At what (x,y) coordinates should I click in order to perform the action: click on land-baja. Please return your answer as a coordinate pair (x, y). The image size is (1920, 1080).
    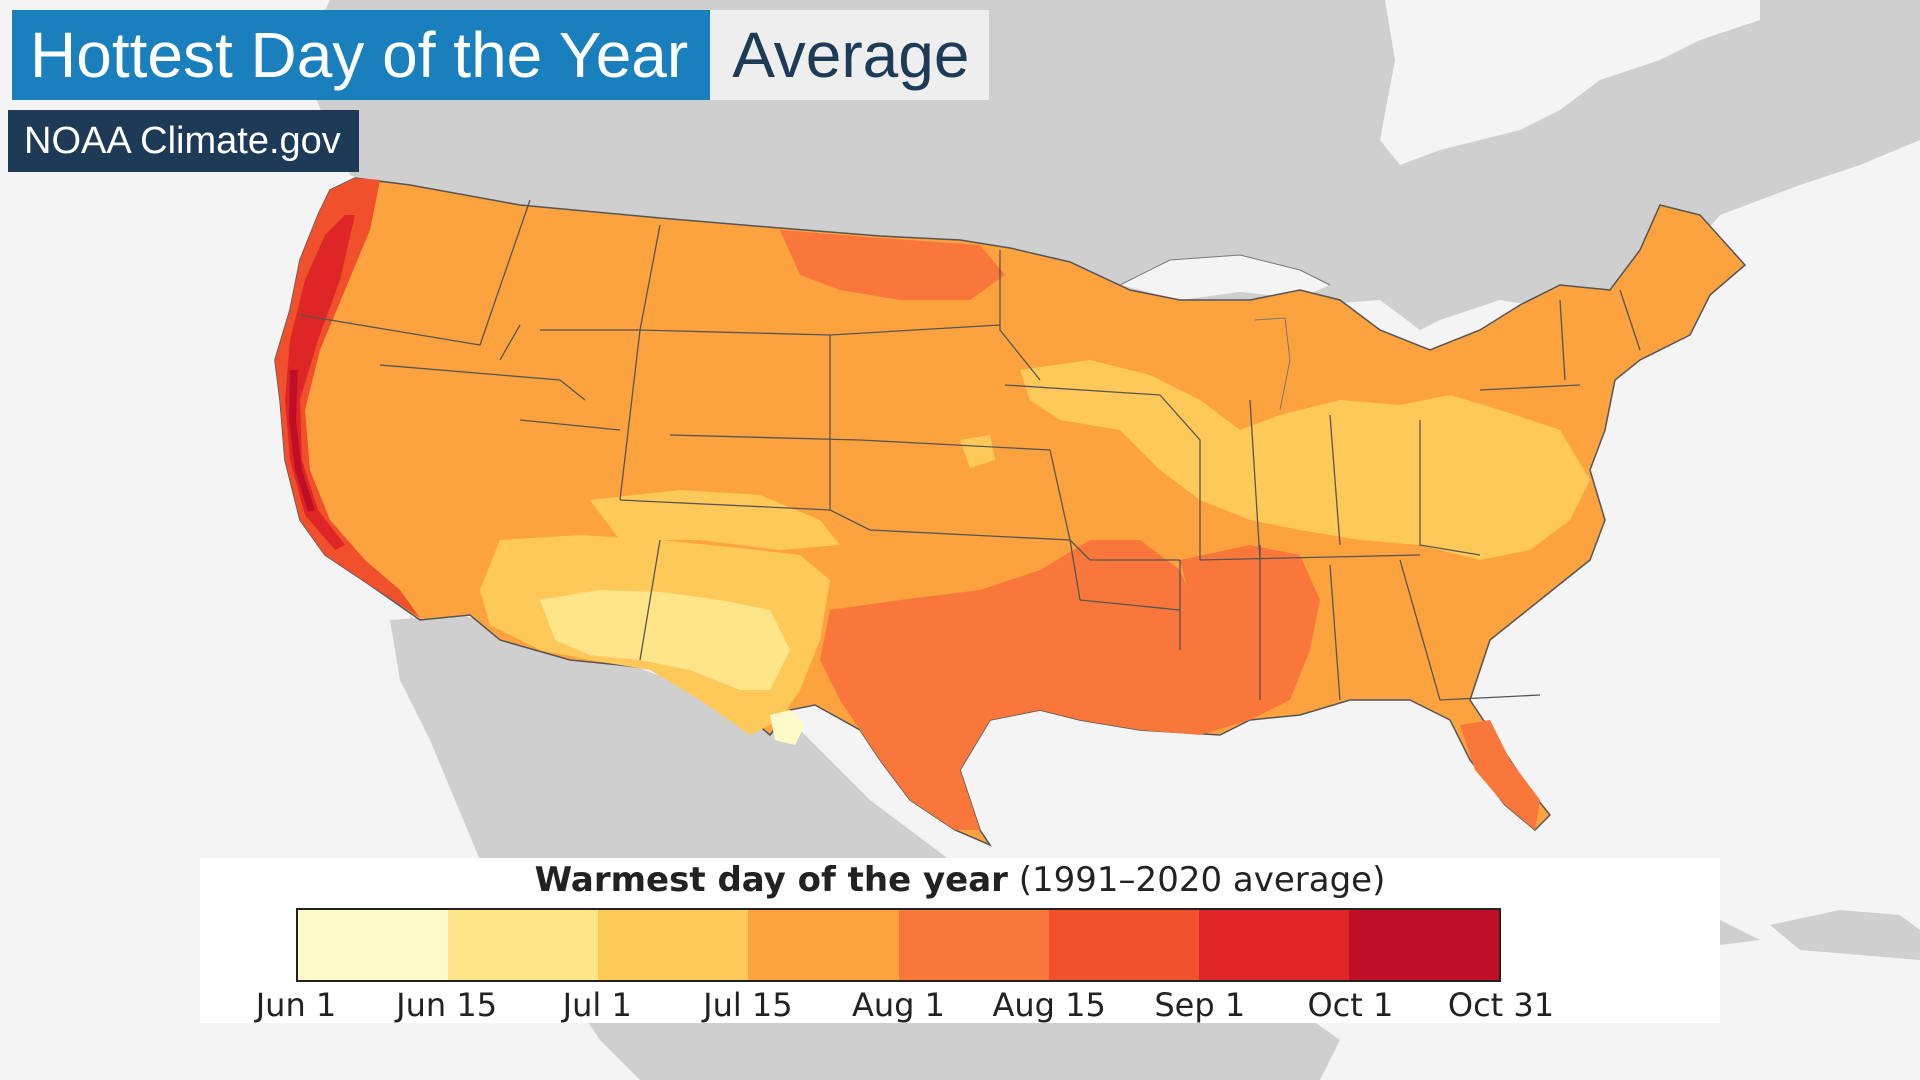
    Looking at the image, I should click on (460, 737).